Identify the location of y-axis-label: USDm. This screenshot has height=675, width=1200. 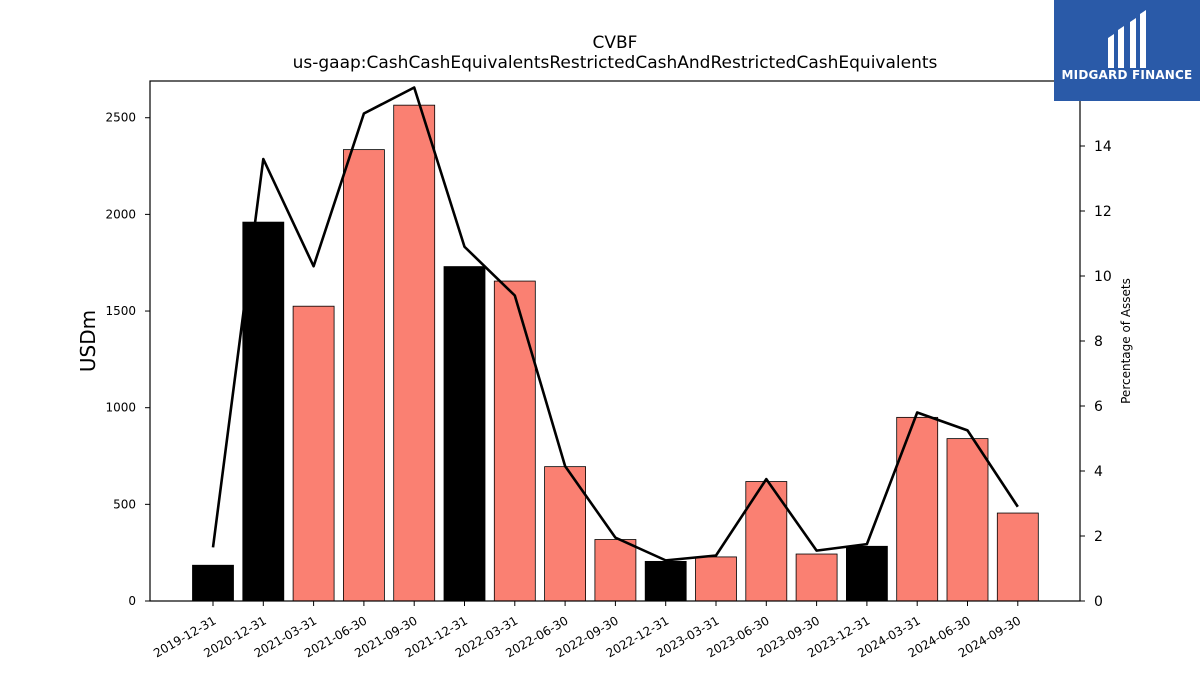
(88, 341).